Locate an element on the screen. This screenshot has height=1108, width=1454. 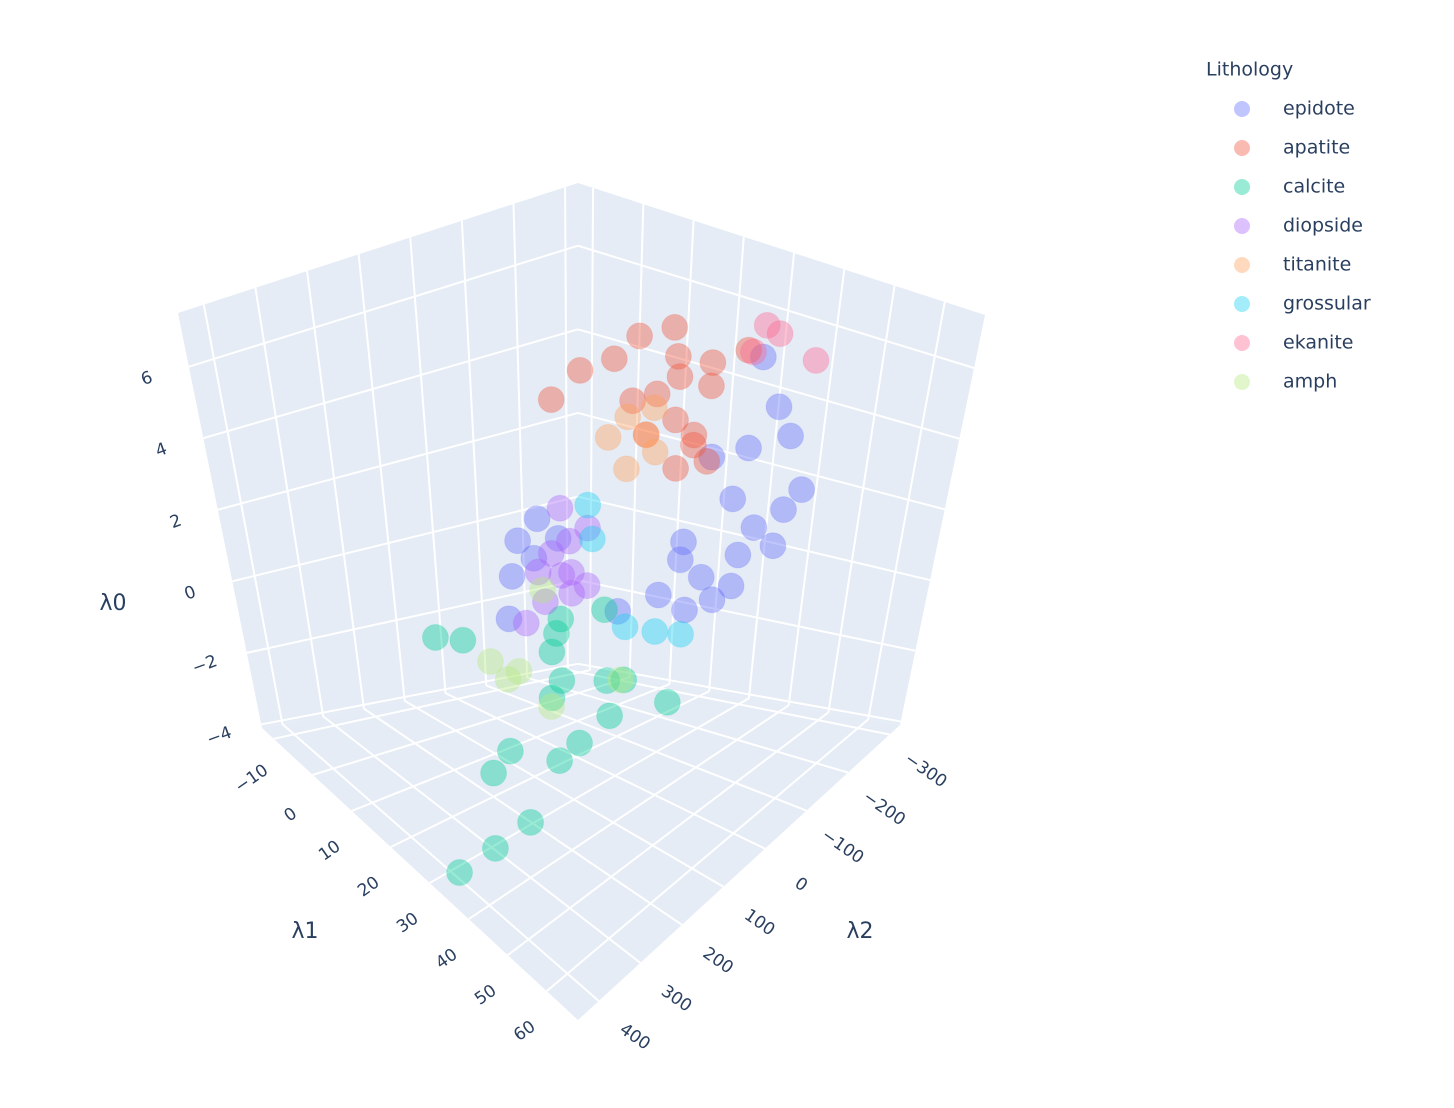
x-tick-label: 10 is located at coordinates (329, 851).